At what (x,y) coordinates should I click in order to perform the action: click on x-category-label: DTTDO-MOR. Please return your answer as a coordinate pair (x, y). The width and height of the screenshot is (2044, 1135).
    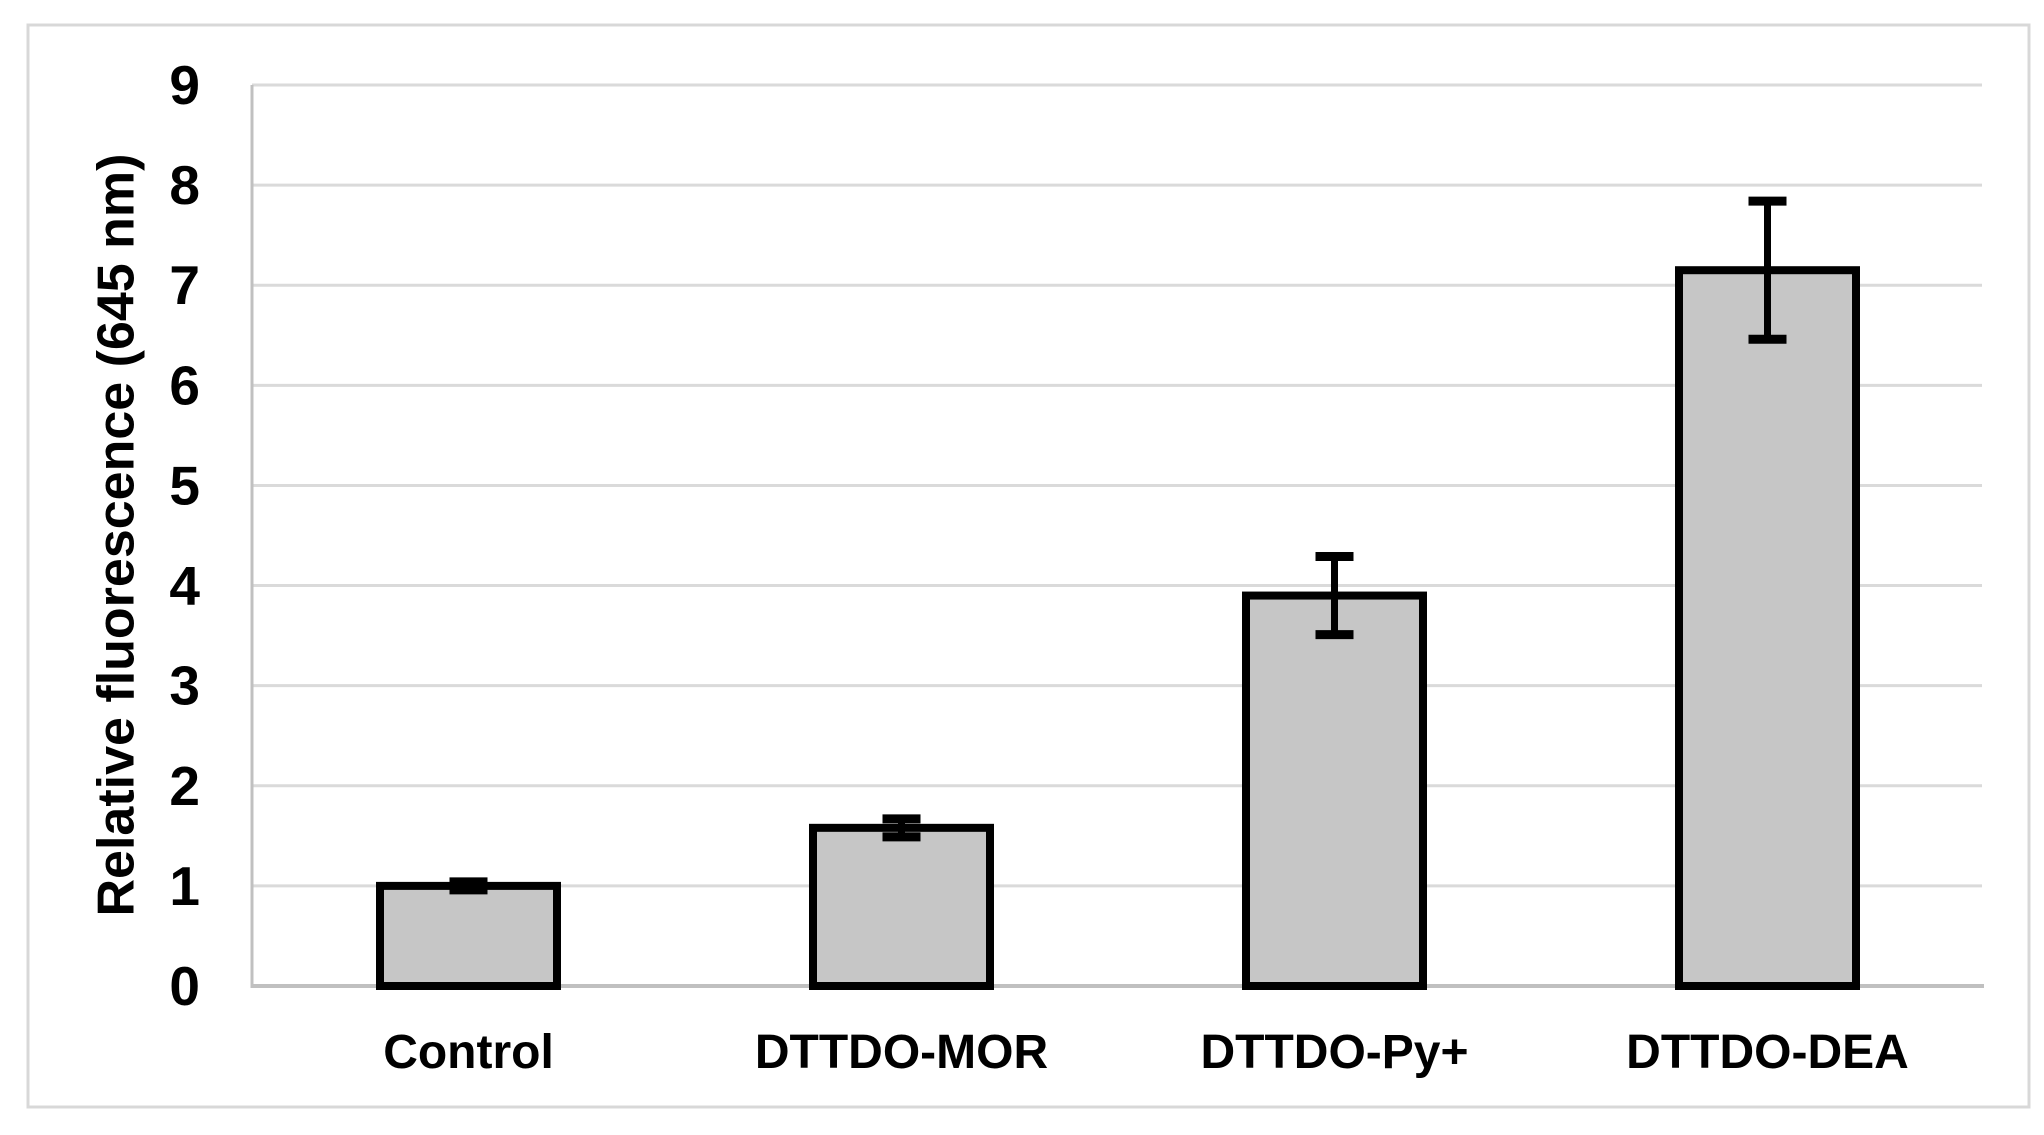
    Looking at the image, I should click on (901, 1052).